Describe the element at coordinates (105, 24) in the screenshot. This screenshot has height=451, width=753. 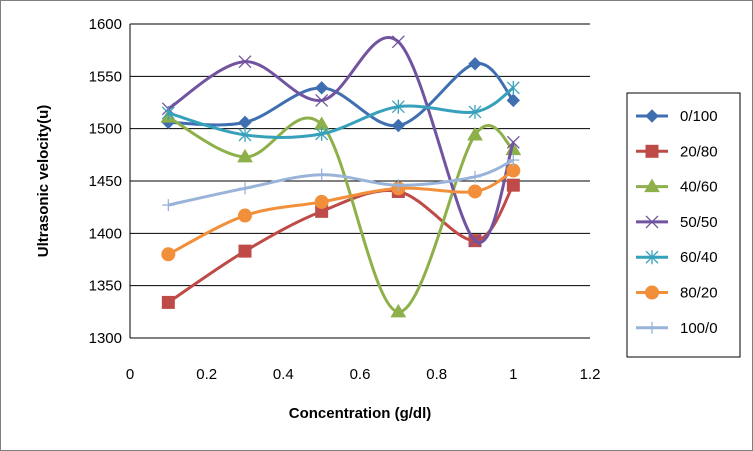
I see `y-tick-label: 1600` at that location.